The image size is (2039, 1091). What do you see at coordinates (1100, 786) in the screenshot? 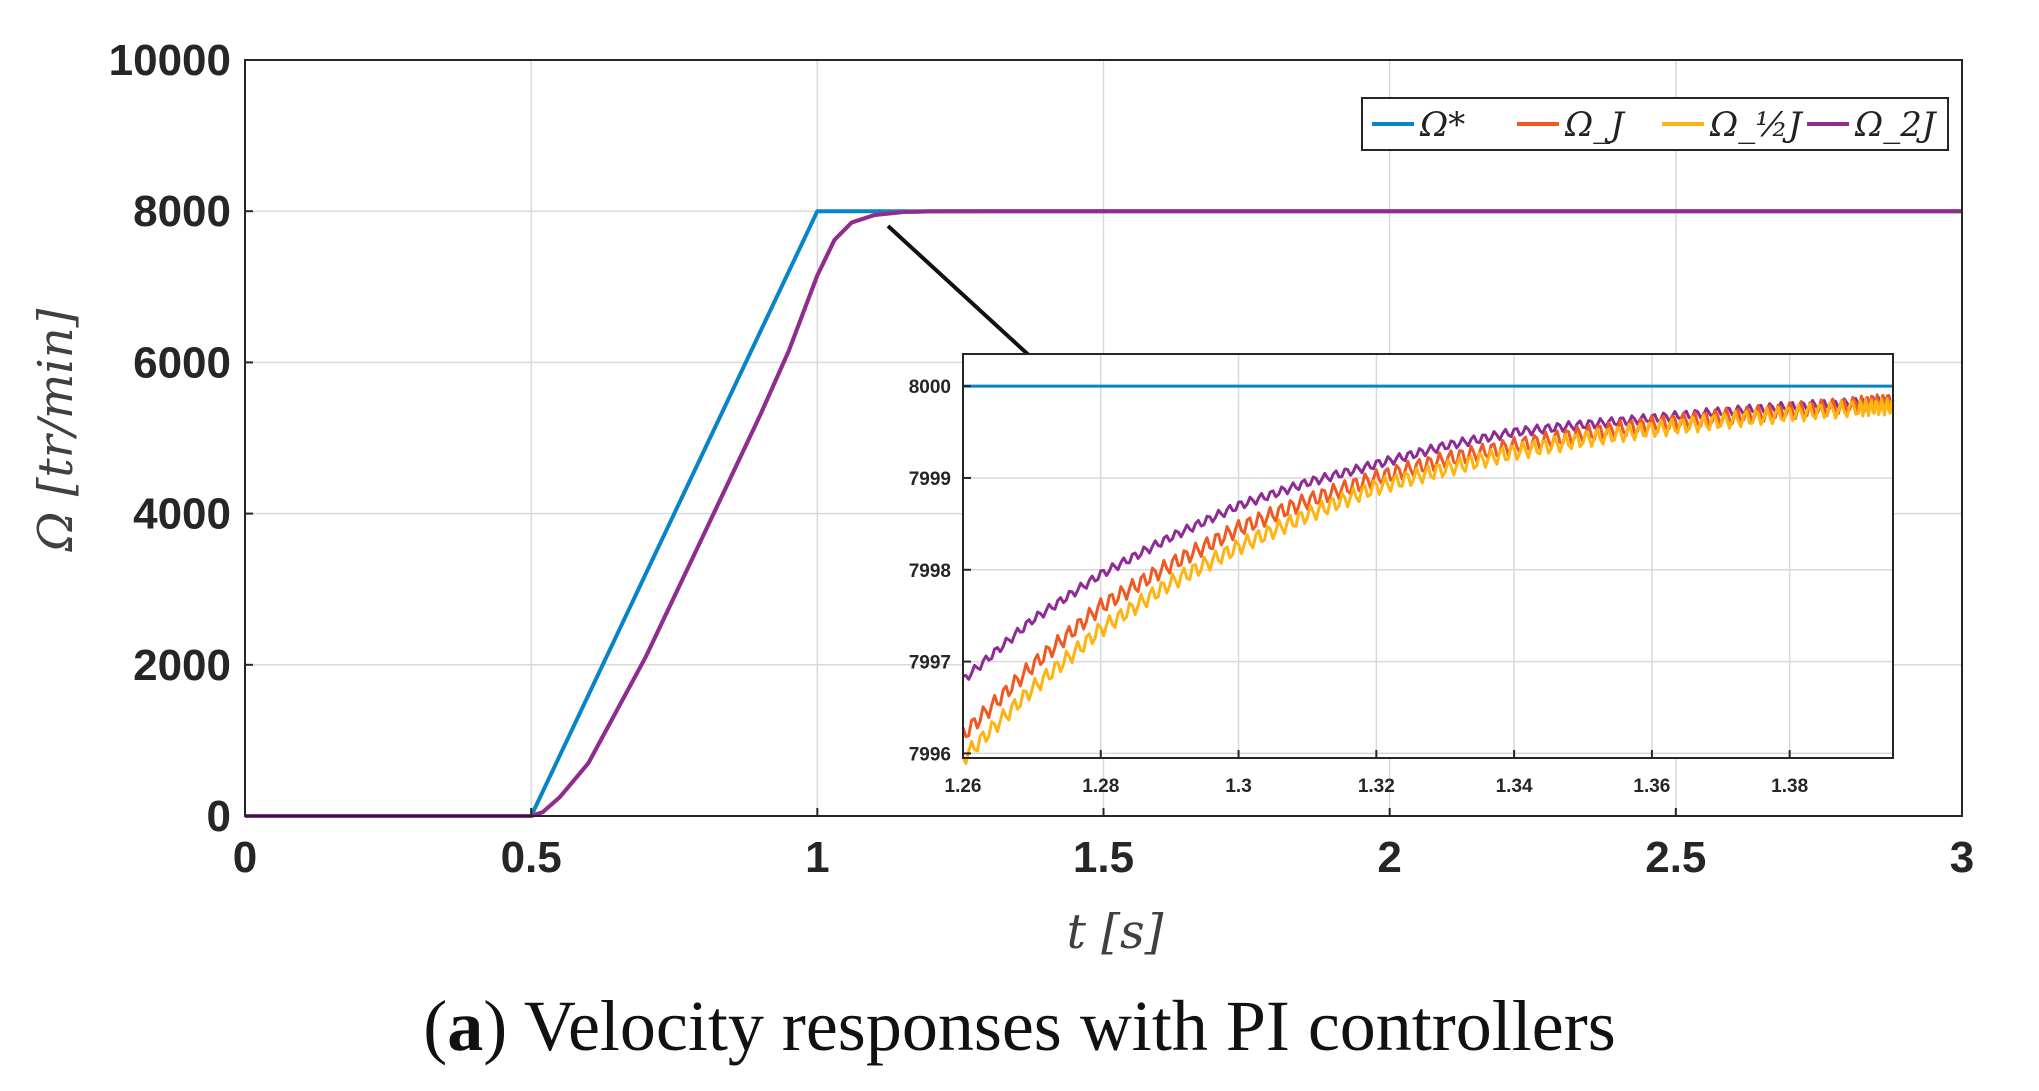
I see `inset-x-tick-label: 1.28` at bounding box center [1100, 786].